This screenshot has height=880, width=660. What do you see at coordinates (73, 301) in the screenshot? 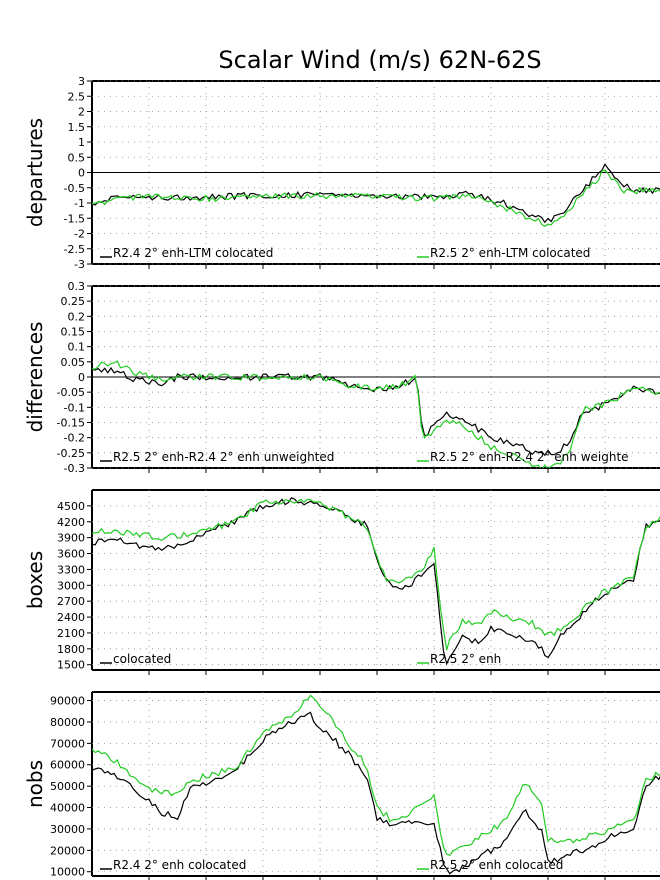
I see `y-tick-label: 0.25` at bounding box center [73, 301].